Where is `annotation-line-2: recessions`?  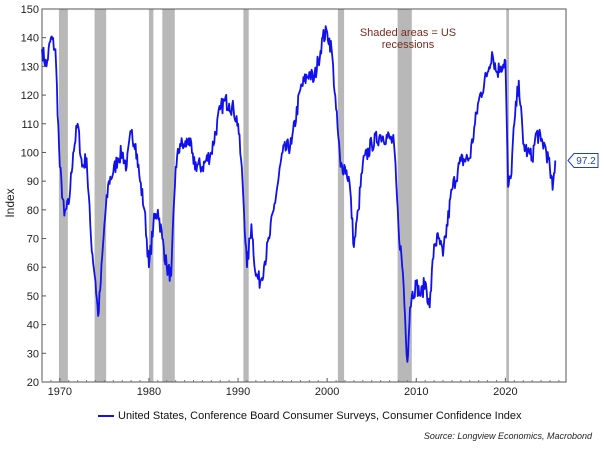 annotation-line-2: recessions is located at coordinates (408, 45).